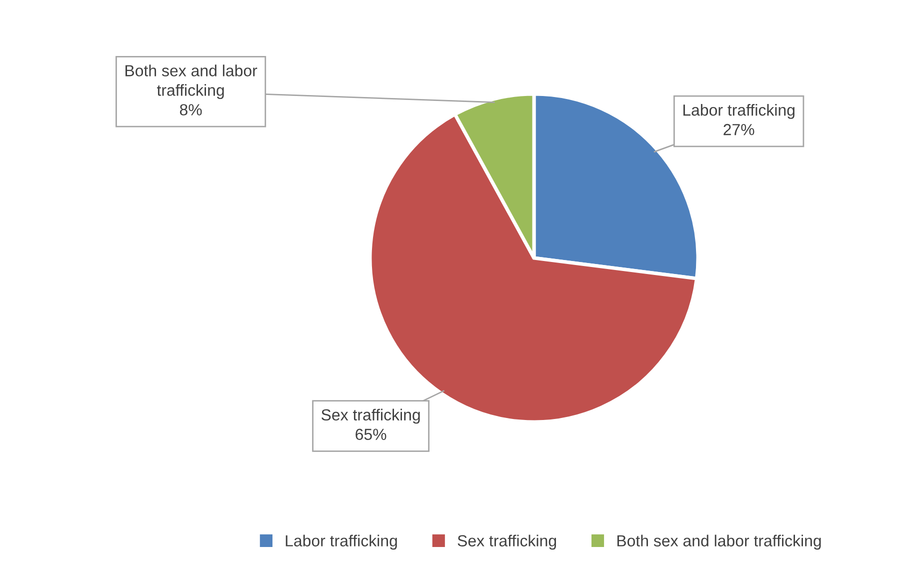 The width and height of the screenshot is (902, 564). I want to click on slice-label: Labor trafficking, so click(738, 111).